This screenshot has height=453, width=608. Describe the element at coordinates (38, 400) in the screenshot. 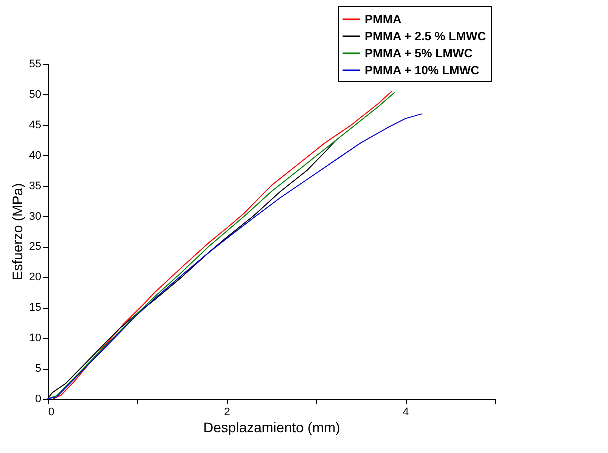

I see `y-tick-label: 0` at that location.